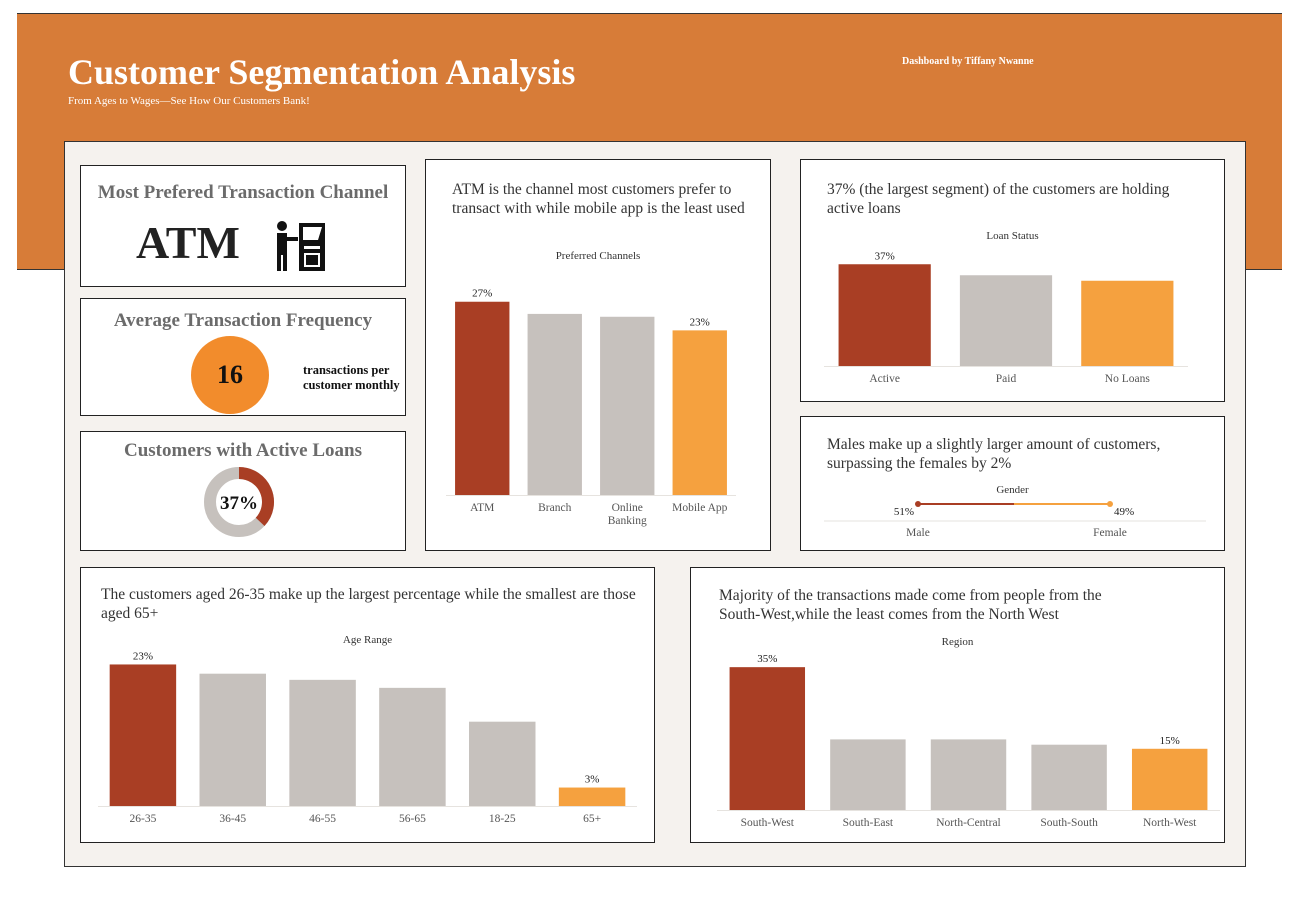  I want to click on tick-label-online-banking: Banking, so click(627, 521).